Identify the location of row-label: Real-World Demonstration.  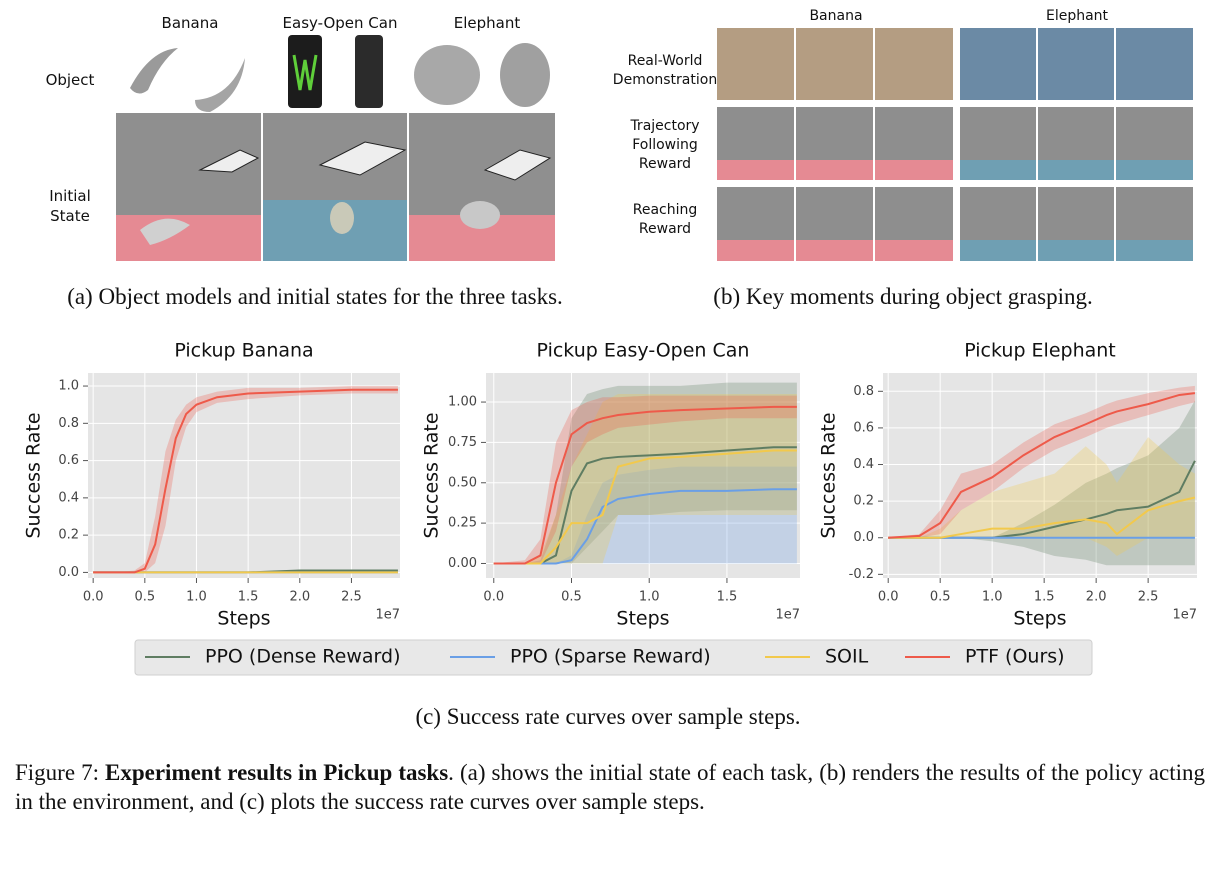
(665, 70).